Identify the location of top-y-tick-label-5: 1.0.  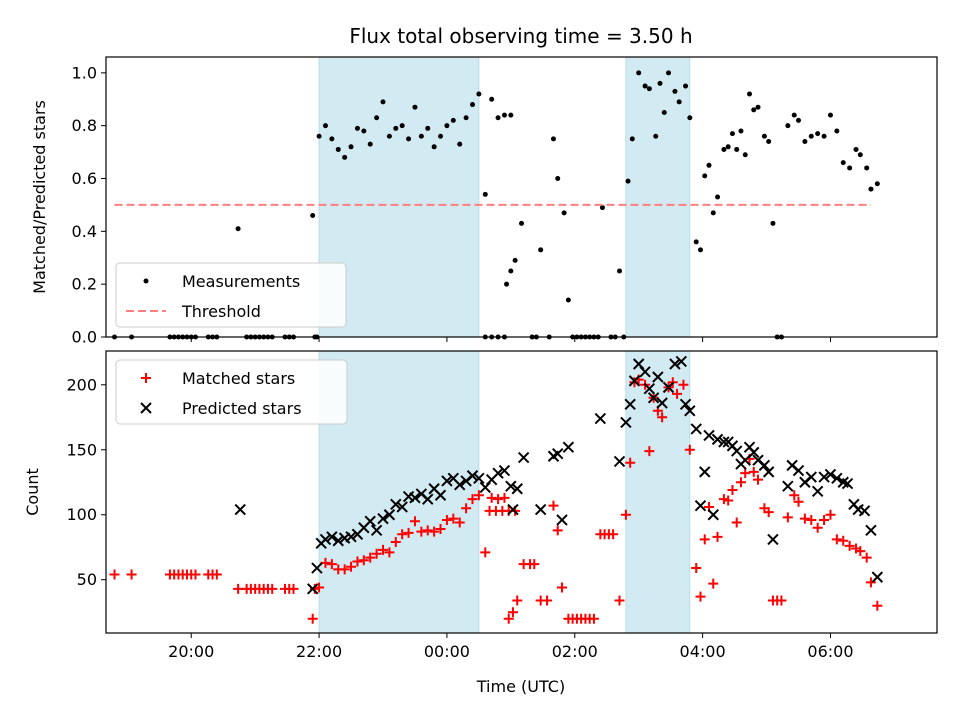
(84, 72).